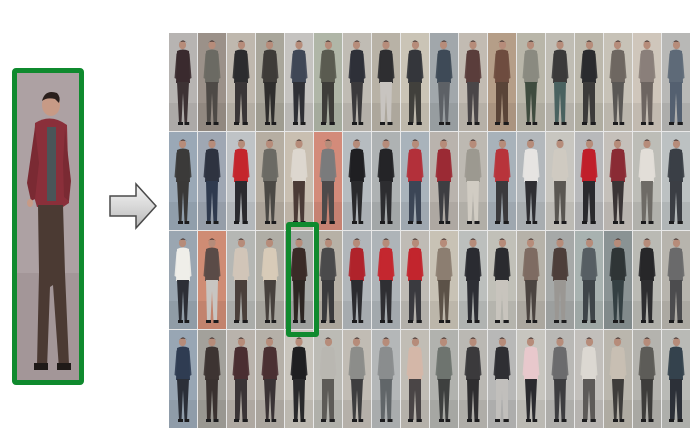  I want to click on gallery-image-matched, so click(299, 280).